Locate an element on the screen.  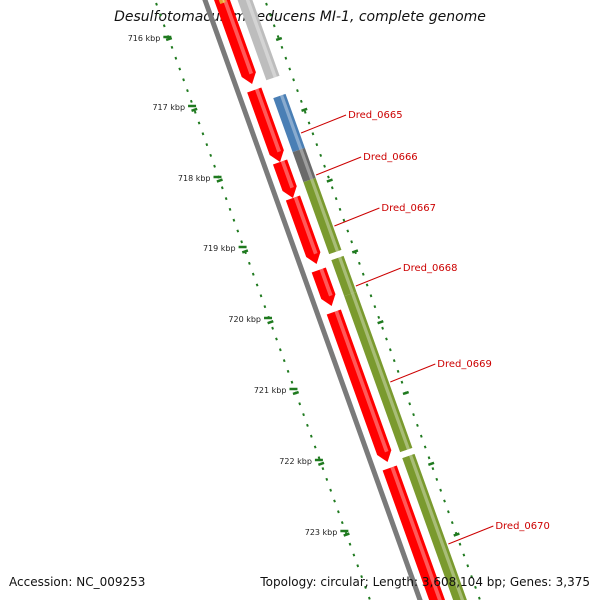
gene-label: Dred_0669 is located at coordinates (464, 364).